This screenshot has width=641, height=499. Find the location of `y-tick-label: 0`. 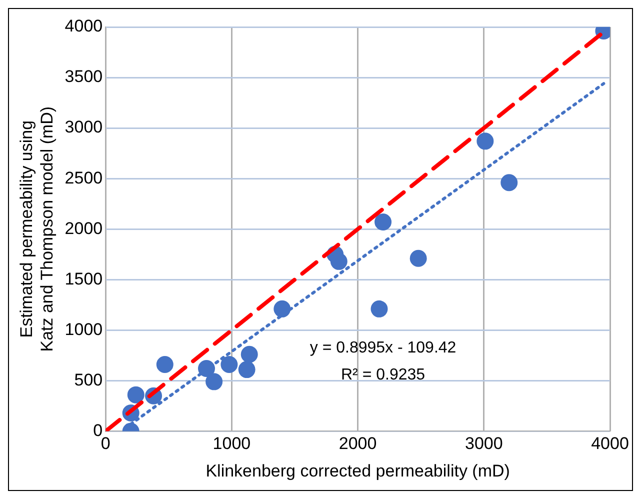

y-tick-label: 0 is located at coordinates (98, 430).